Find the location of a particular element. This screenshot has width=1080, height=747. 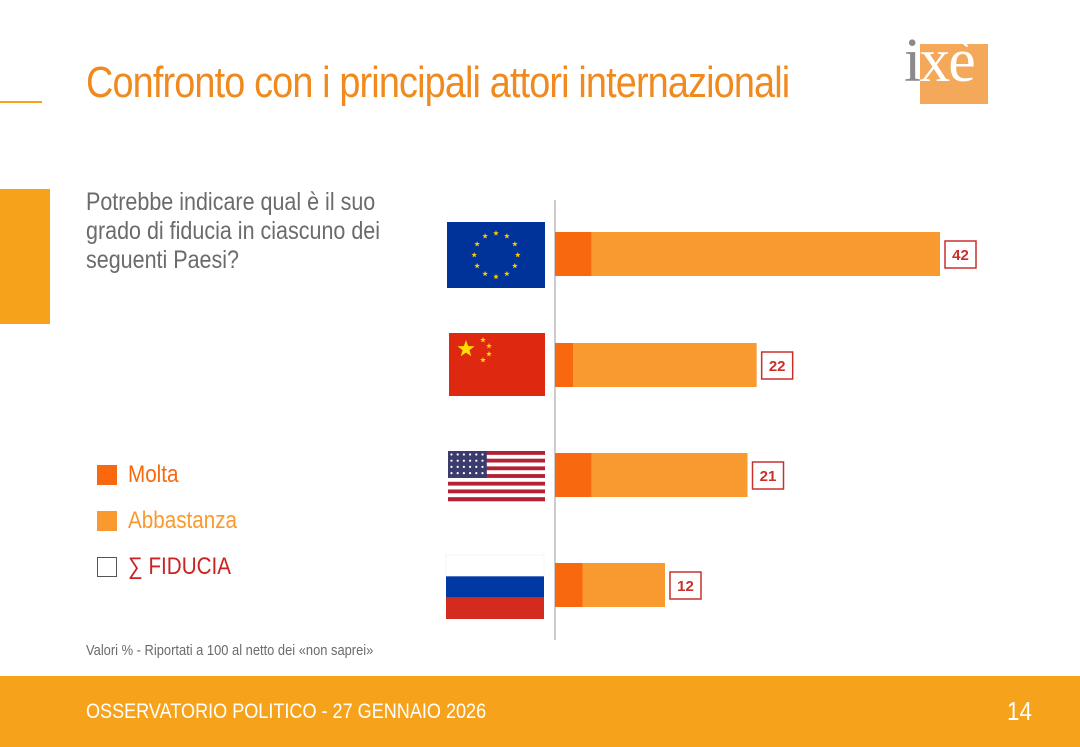

legend-label: ∑ FIDUCIA is located at coordinates (180, 566).